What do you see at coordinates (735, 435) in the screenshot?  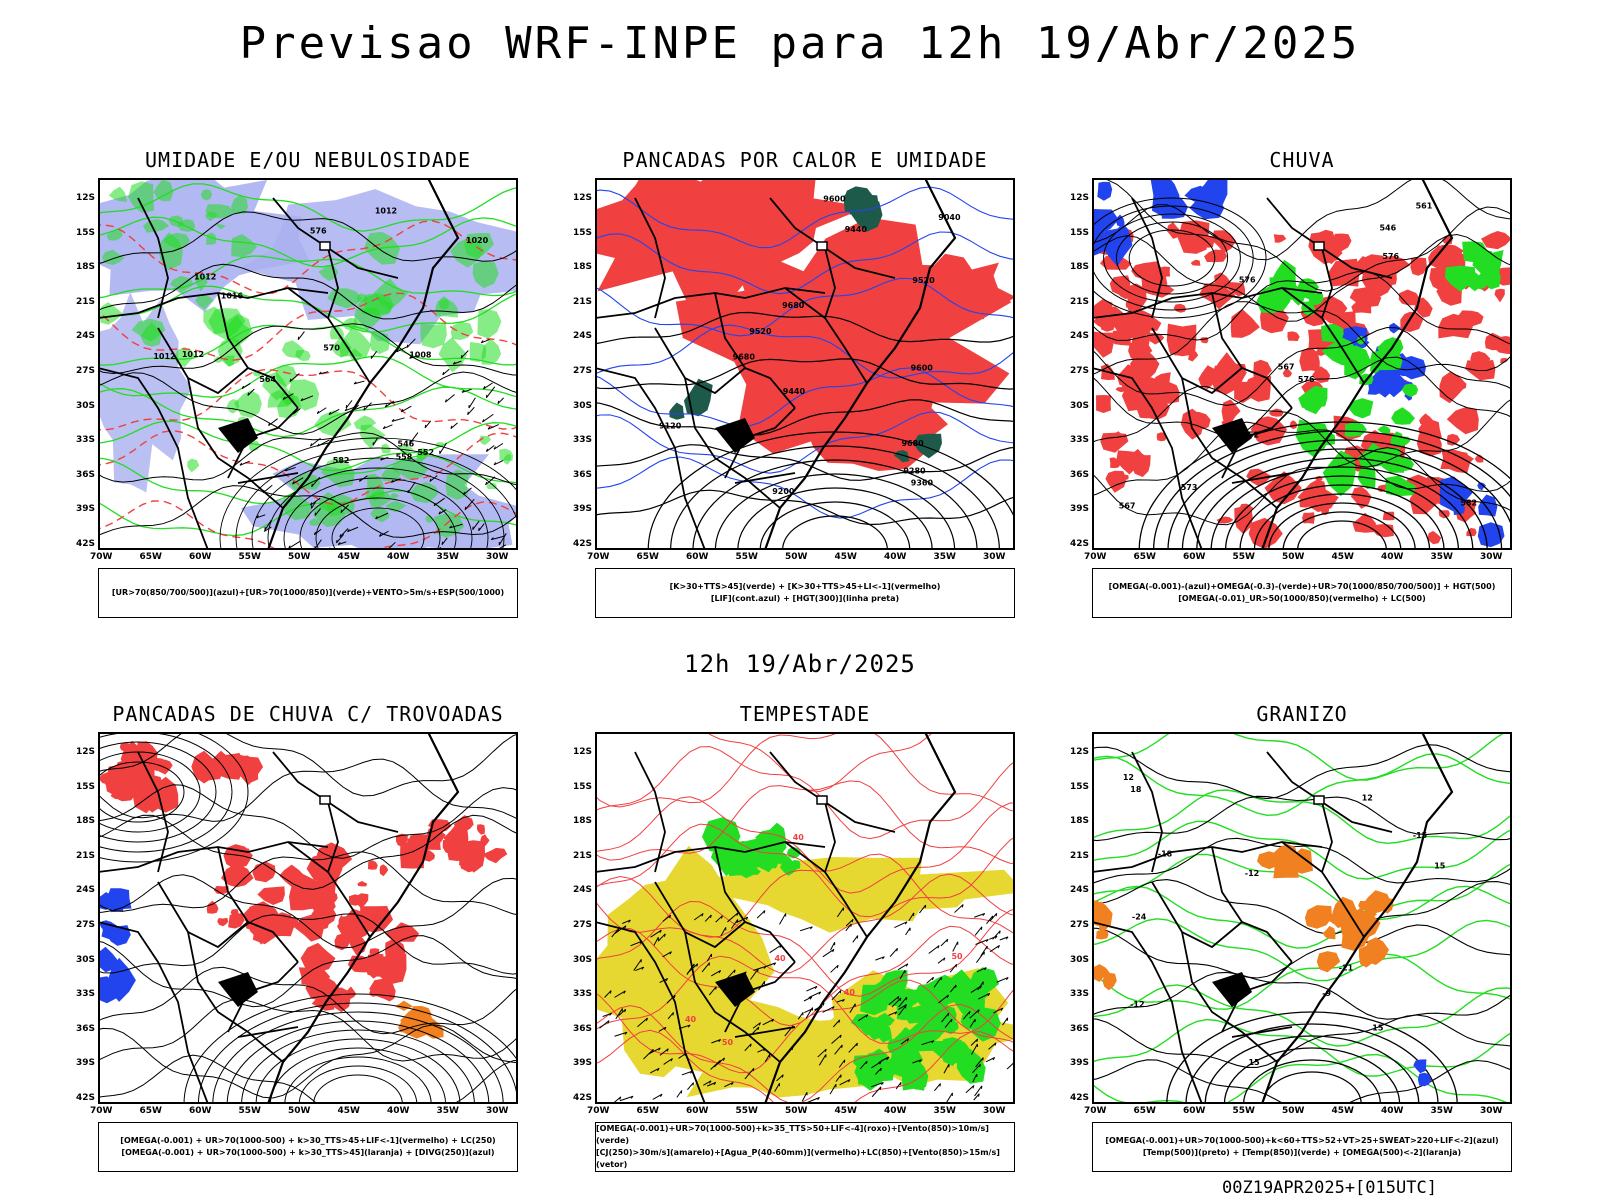 I see `lake-mark` at bounding box center [735, 435].